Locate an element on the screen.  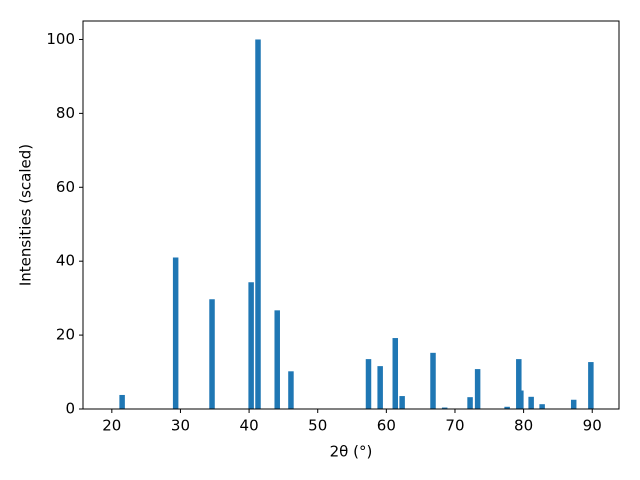
y-tick-label: 80 is located at coordinates (65, 113).